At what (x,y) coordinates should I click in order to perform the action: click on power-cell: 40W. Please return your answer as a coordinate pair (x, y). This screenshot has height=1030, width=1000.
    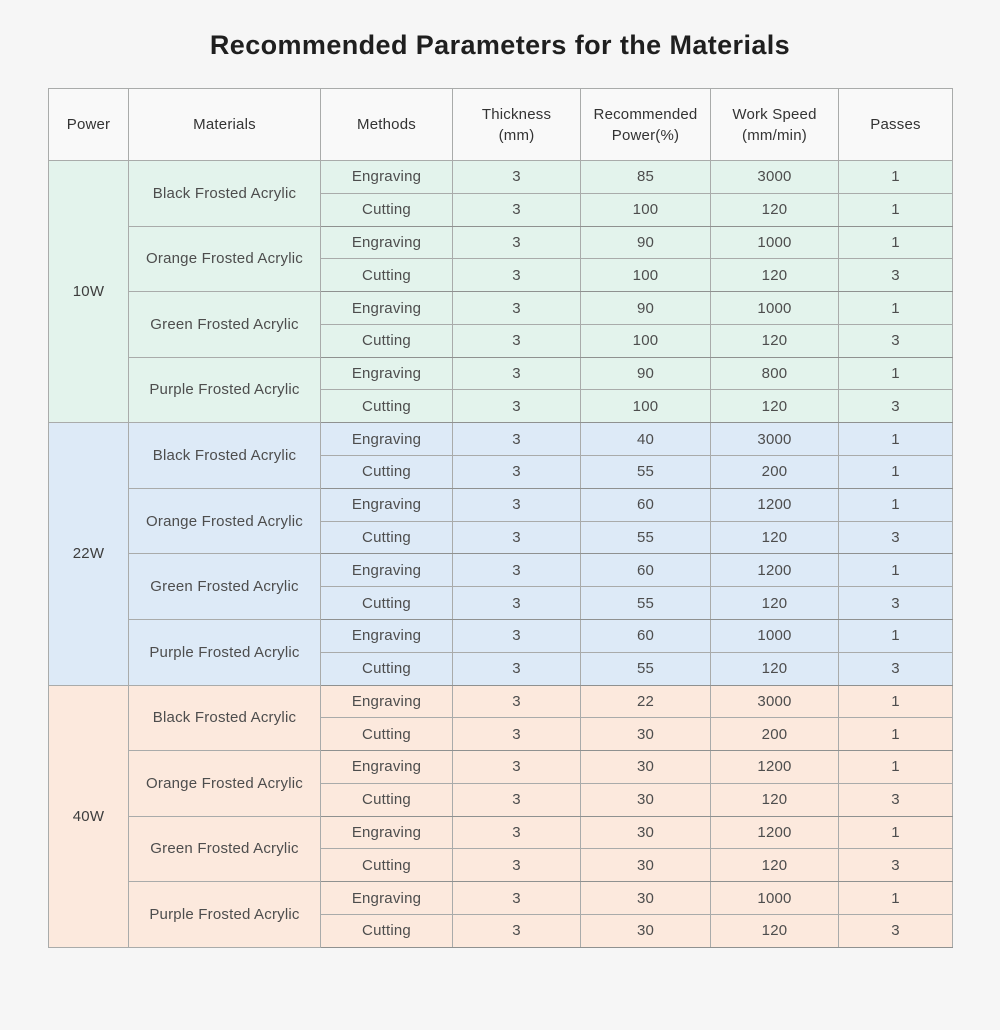
    Looking at the image, I should click on (88, 816).